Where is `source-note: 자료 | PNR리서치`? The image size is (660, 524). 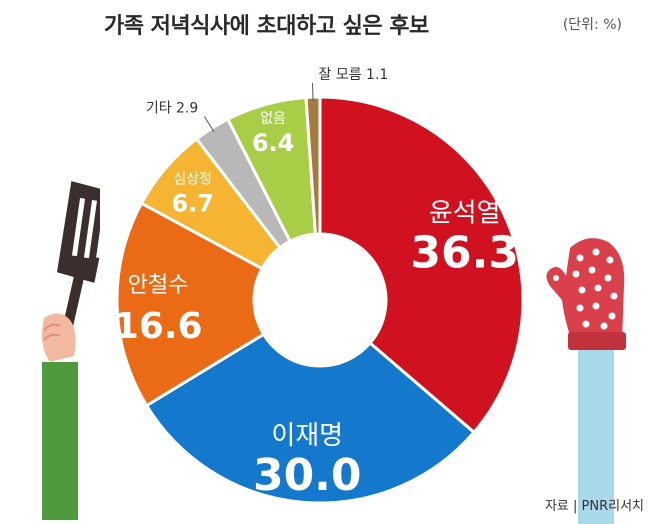
source-note: 자료 | PNR리서치 is located at coordinates (594, 506).